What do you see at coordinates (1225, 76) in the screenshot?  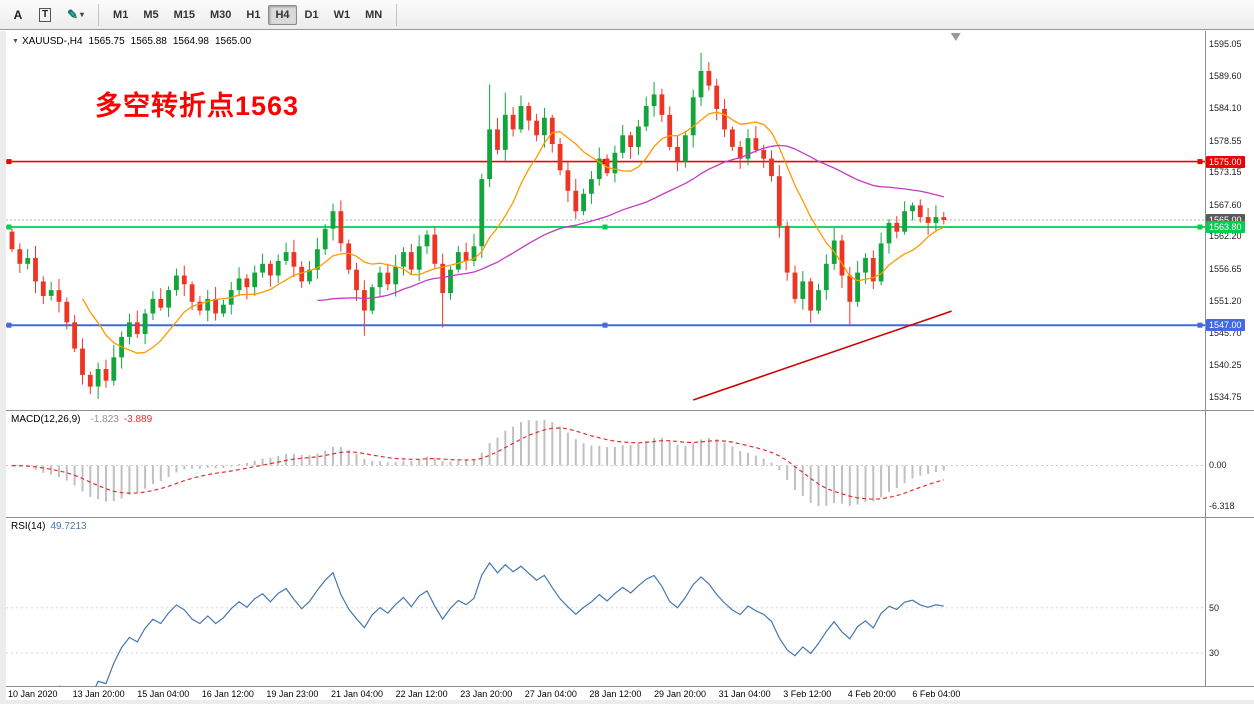 I see `price-scale-tick: 1589.60` at bounding box center [1225, 76].